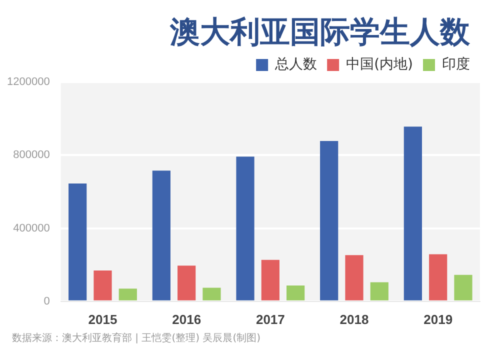 The height and width of the screenshot is (353, 500). I want to click on x-tick-label: 2015, so click(103, 319).